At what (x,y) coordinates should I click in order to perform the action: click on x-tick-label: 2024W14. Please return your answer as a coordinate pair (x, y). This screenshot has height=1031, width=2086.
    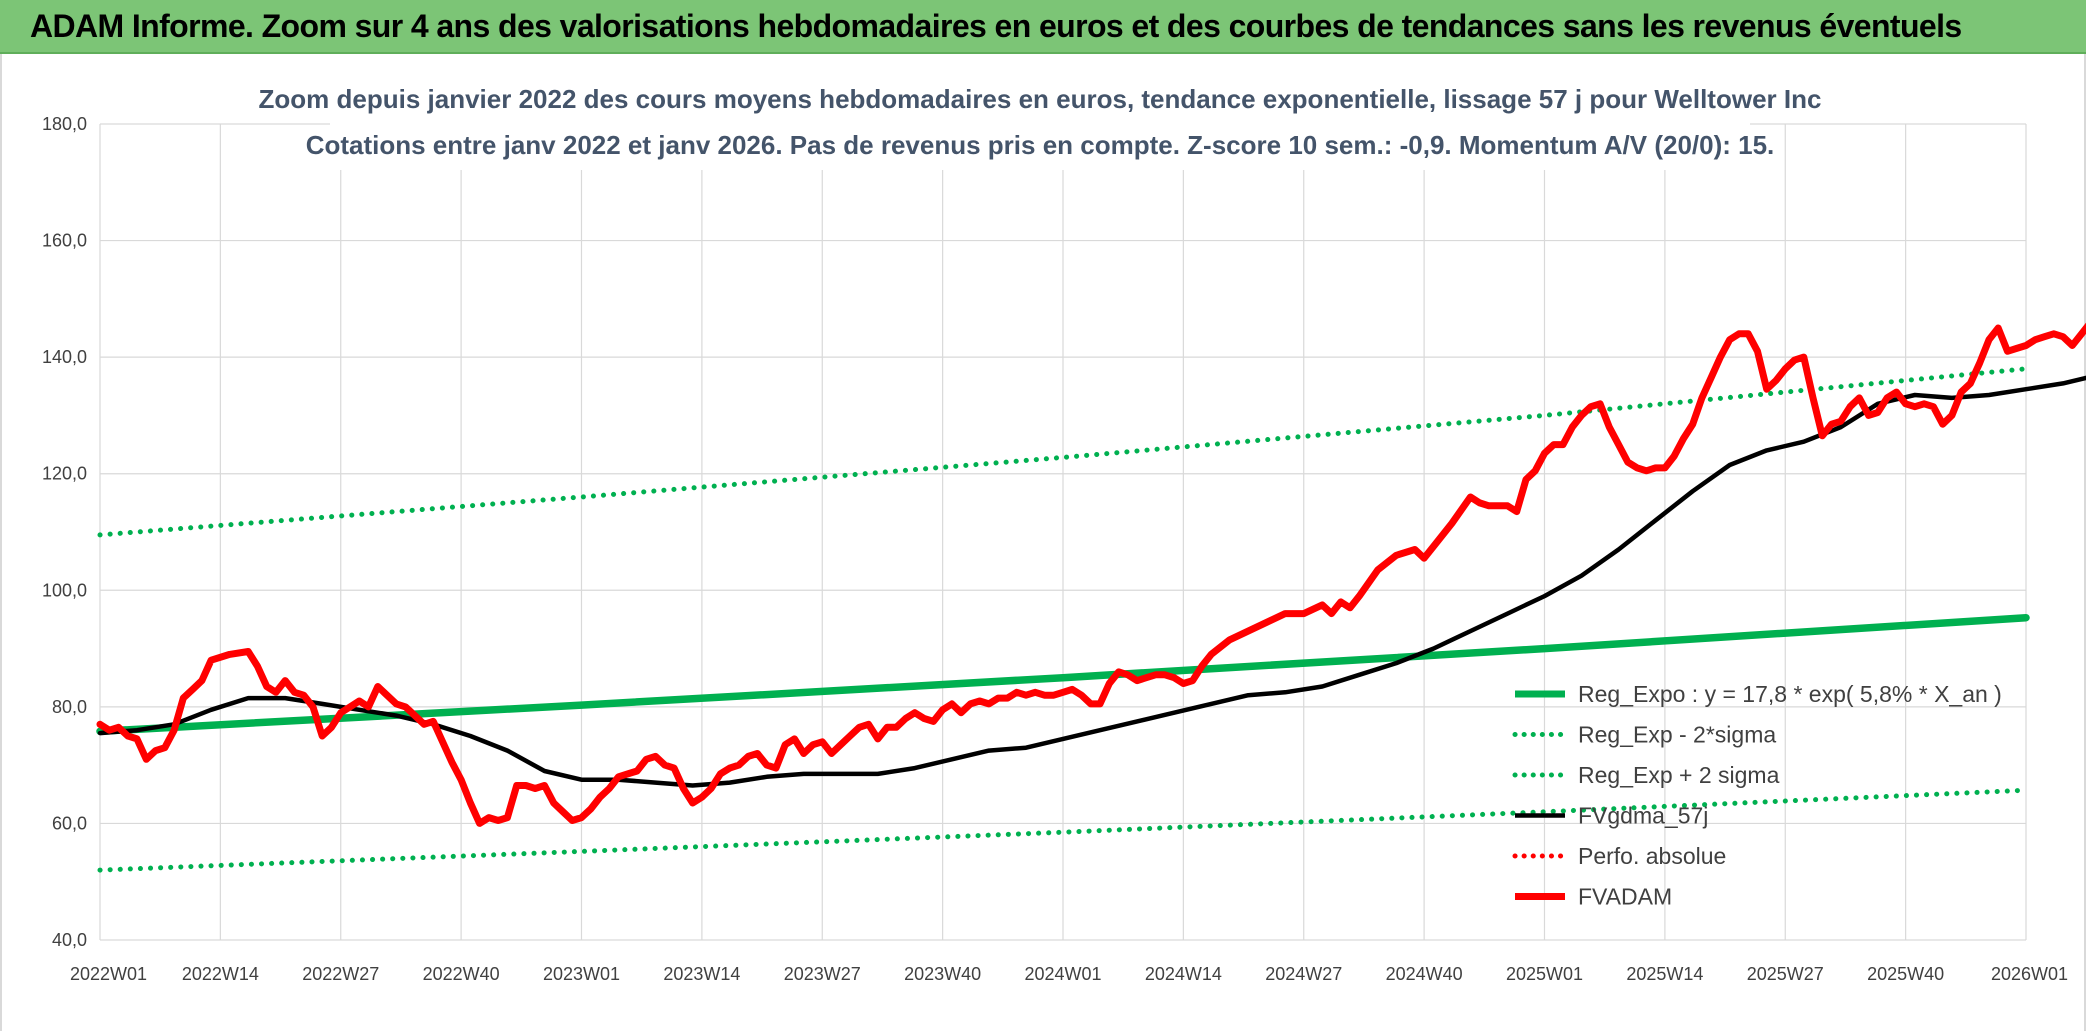
    Looking at the image, I should click on (1183, 974).